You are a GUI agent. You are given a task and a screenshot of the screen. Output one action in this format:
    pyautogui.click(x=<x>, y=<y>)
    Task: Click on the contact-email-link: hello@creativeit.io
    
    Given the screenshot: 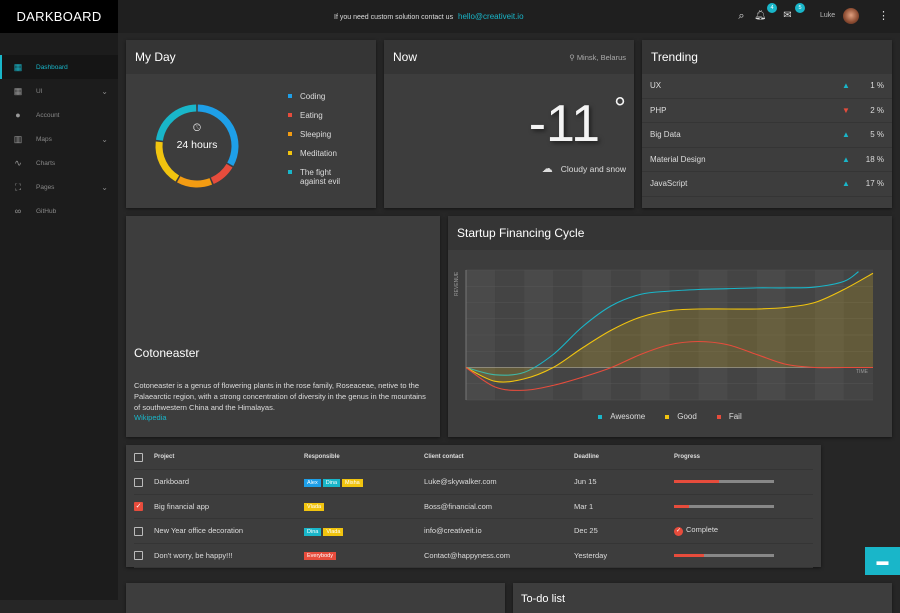 What is the action you would take?
    pyautogui.click(x=491, y=16)
    